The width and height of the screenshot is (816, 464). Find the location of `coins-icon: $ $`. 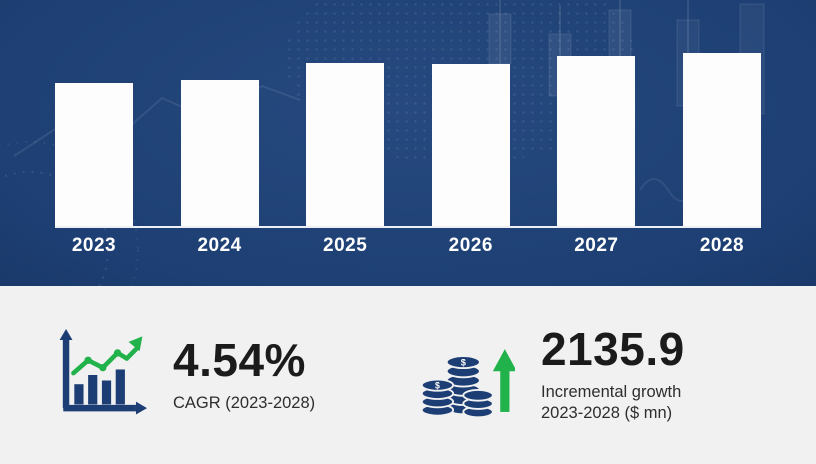

coins-icon: $ $ is located at coordinates (467, 384).